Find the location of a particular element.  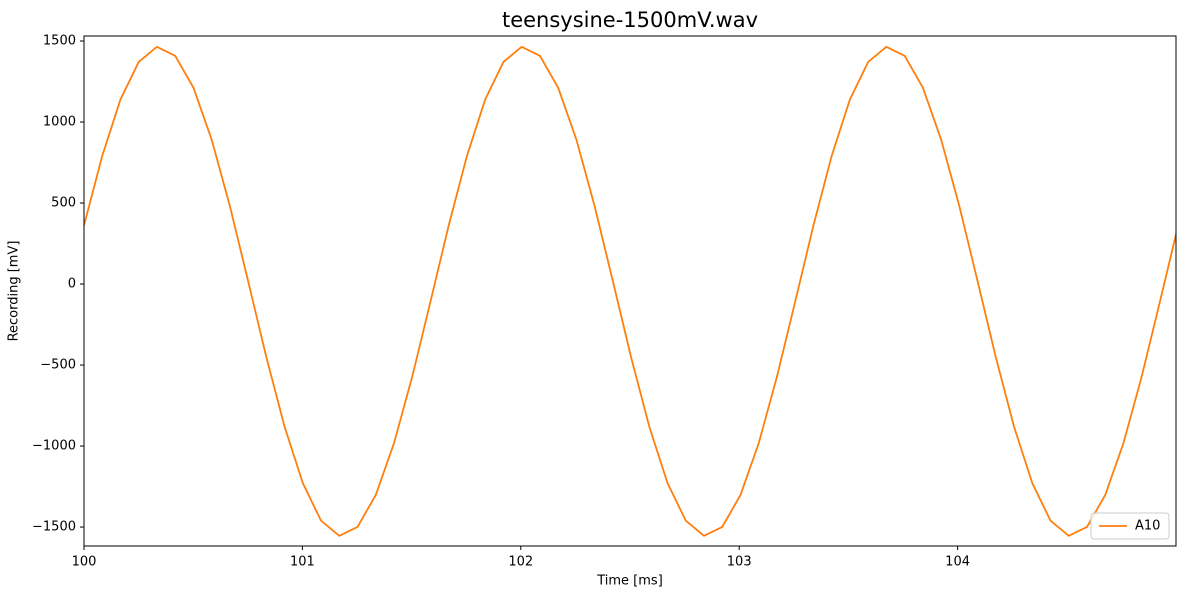

y-tick-label: 500 is located at coordinates (63, 203).